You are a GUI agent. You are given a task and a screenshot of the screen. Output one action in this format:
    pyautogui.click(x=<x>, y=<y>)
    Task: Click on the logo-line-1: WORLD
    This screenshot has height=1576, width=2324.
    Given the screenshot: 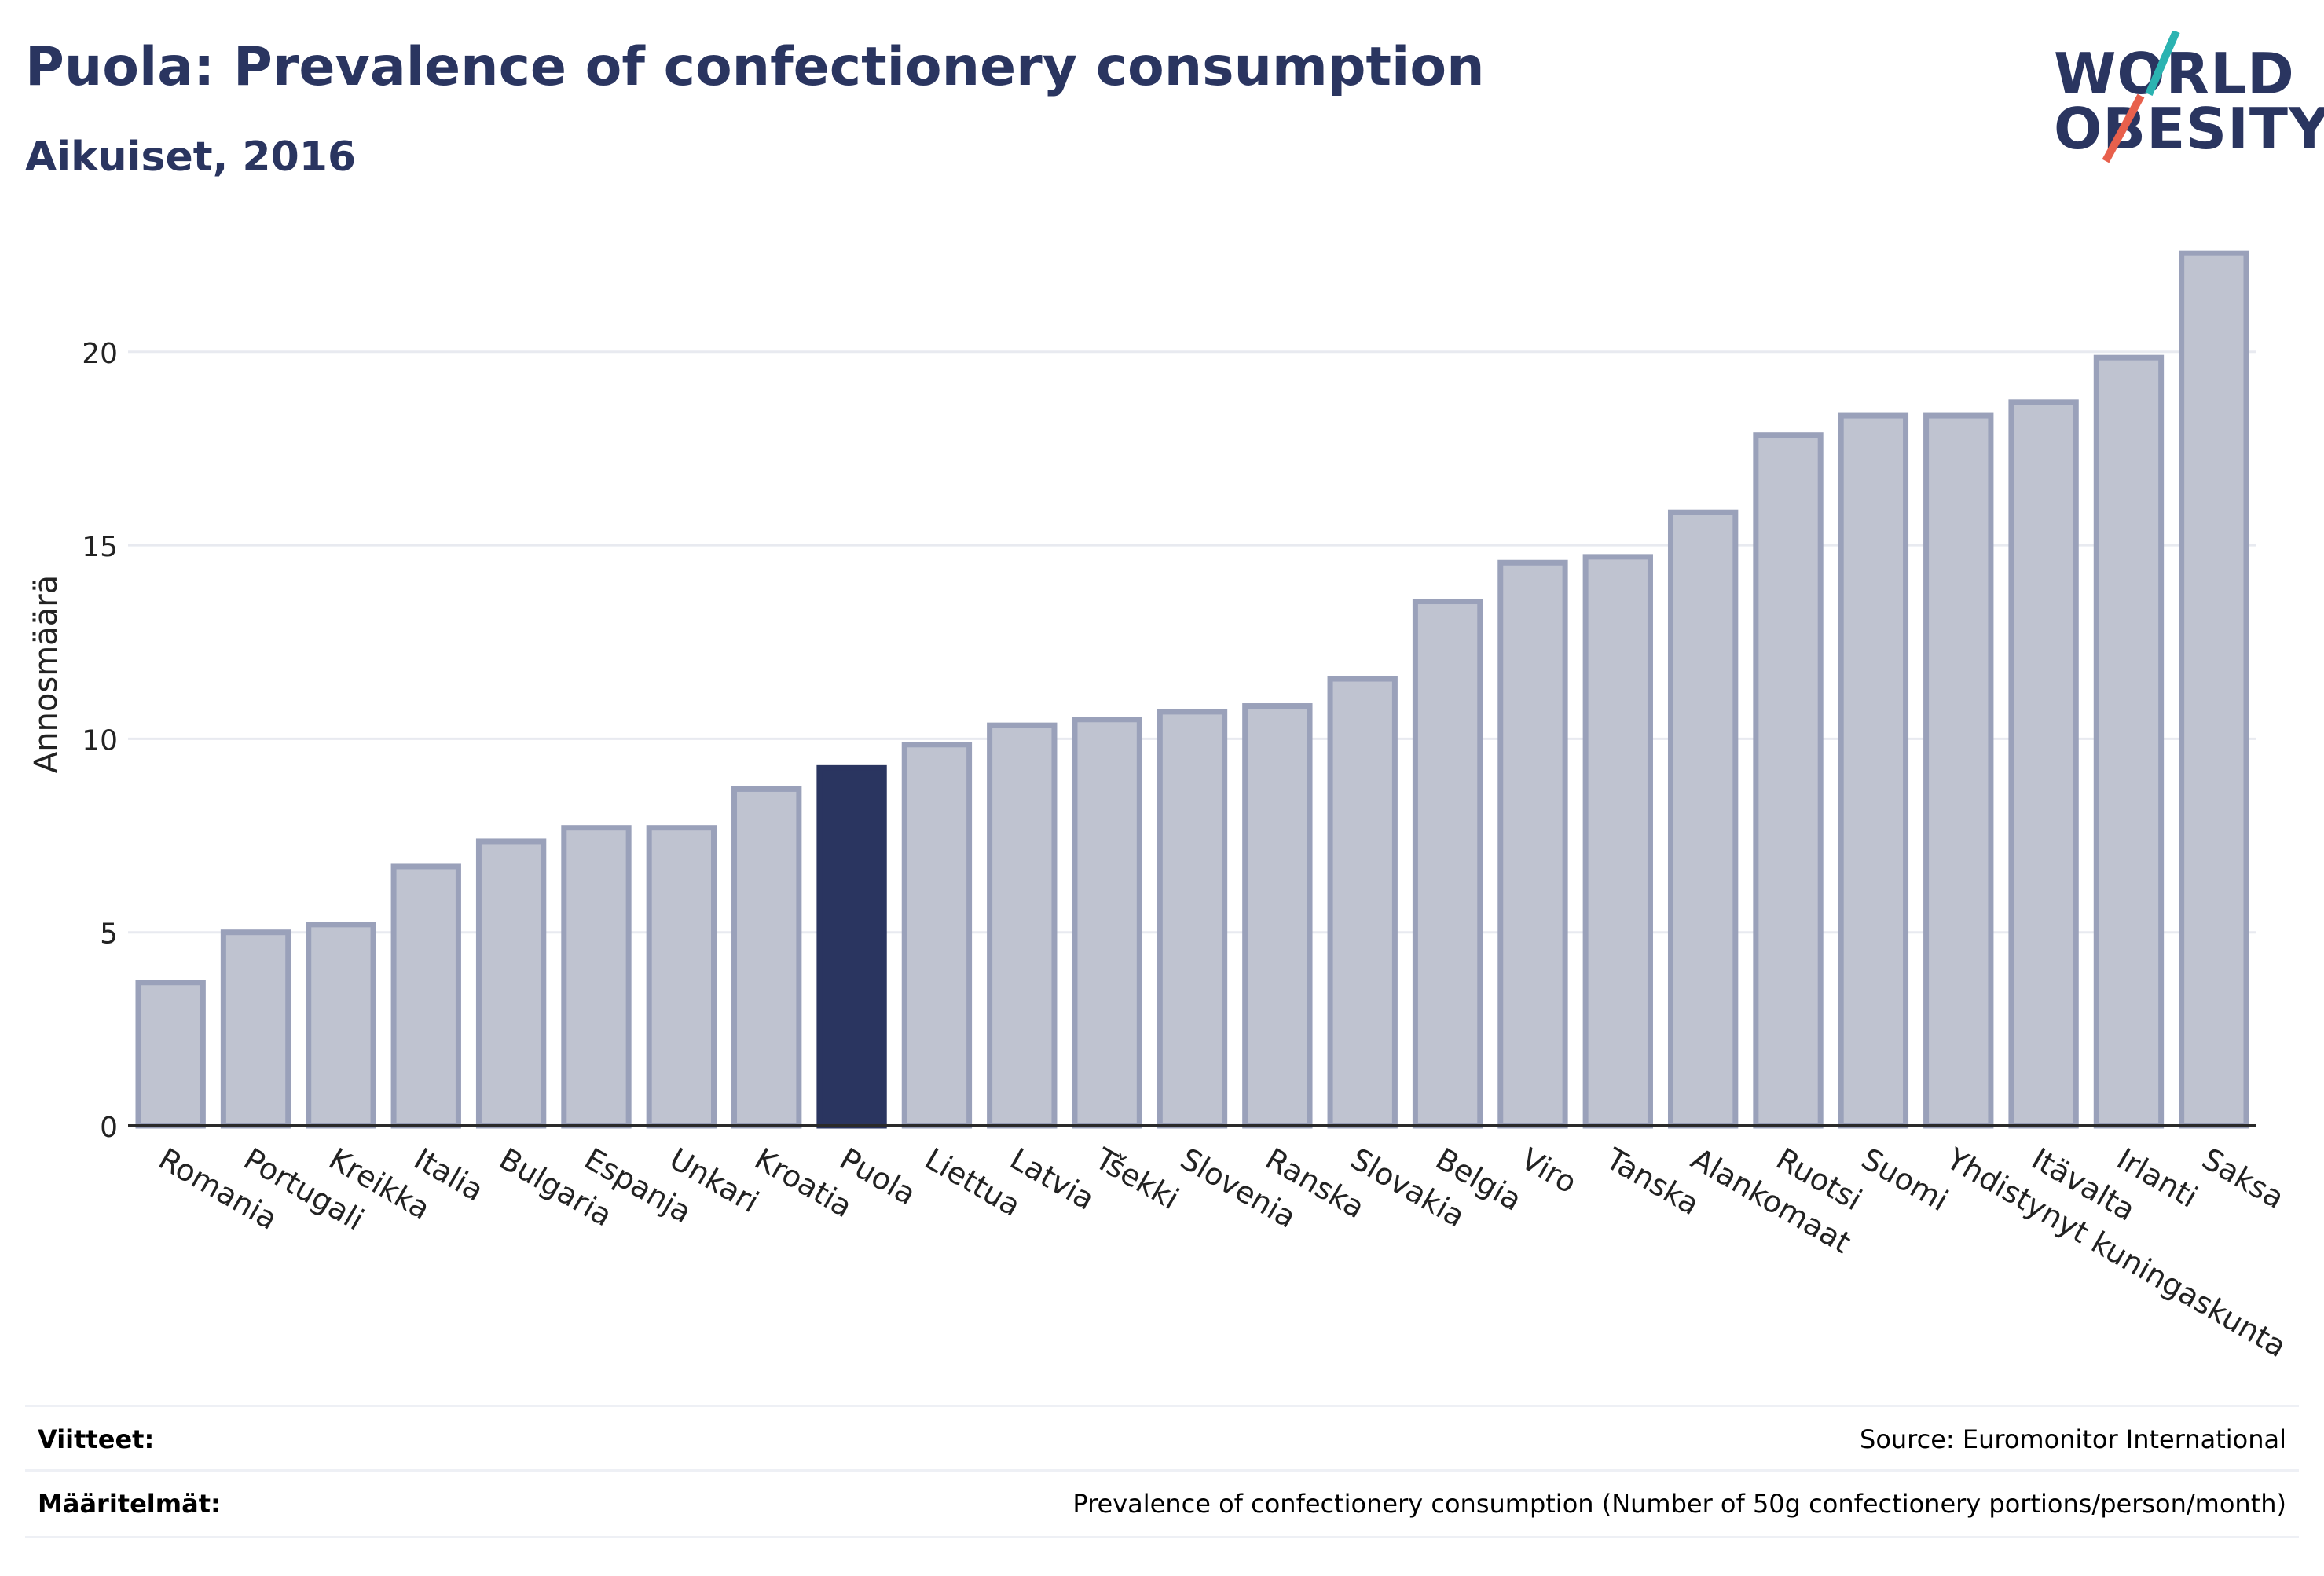 What is the action you would take?
    pyautogui.click(x=2174, y=74)
    